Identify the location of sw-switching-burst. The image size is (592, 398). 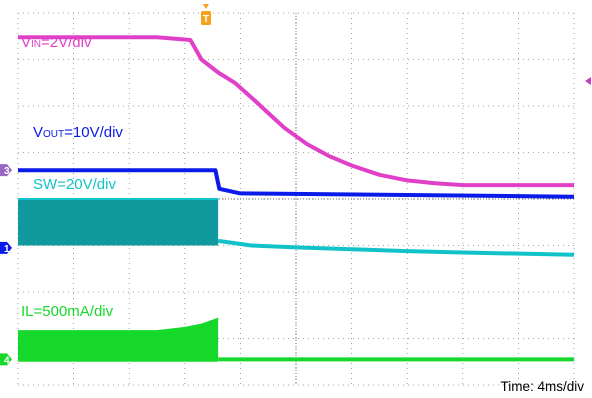
(118, 222).